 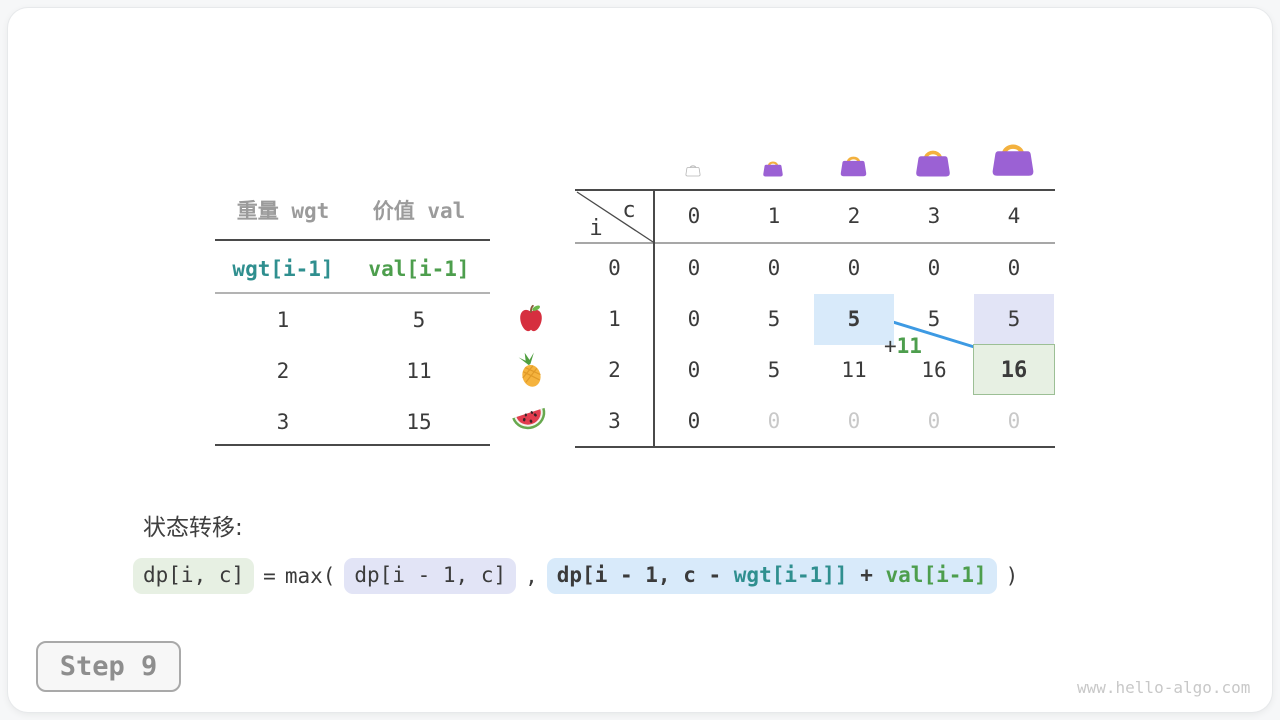 I want to click on dp-row-header: 1, so click(x=614, y=319).